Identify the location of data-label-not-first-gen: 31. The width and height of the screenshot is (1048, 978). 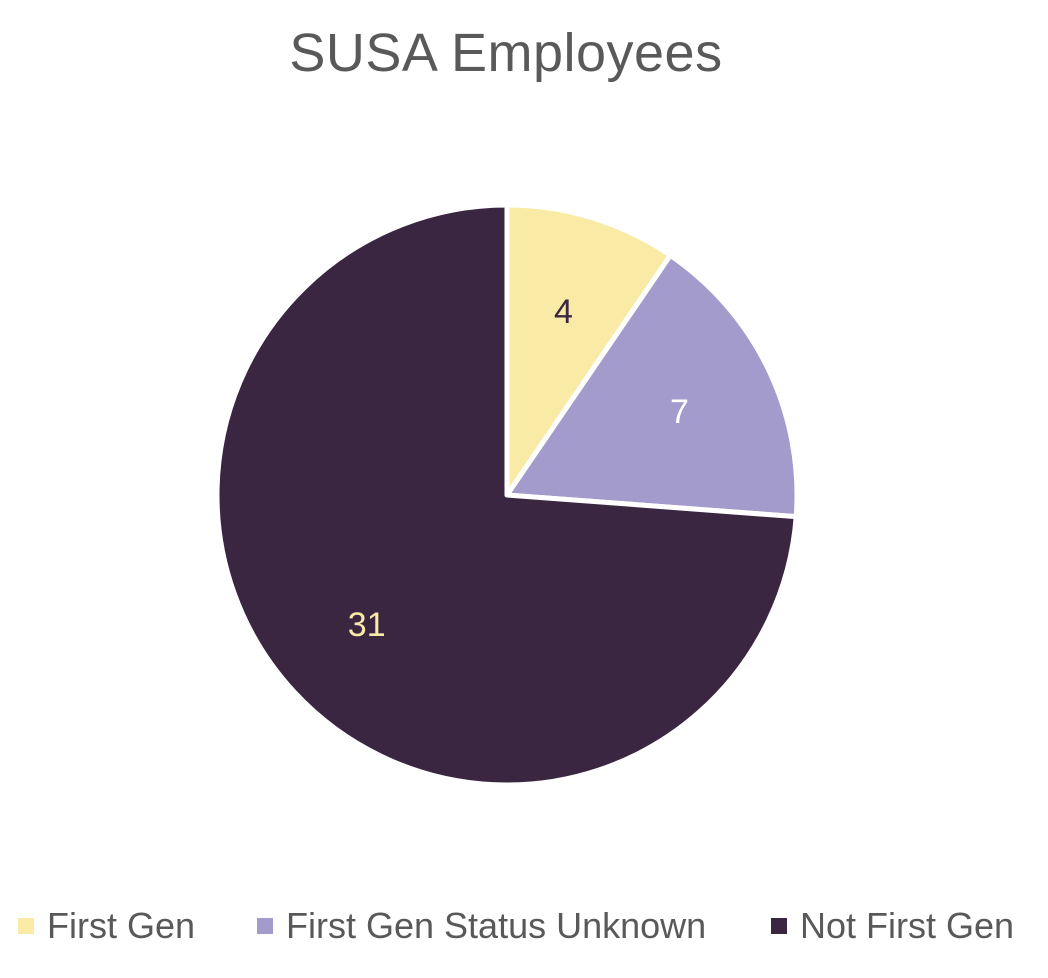
(367, 625).